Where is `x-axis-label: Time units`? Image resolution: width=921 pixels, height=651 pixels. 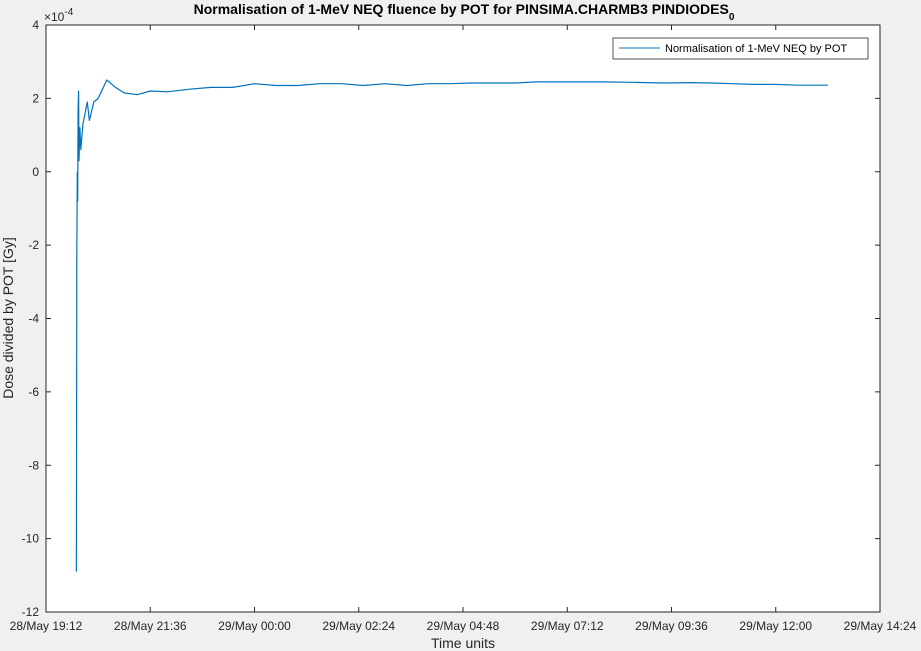 x-axis-label: Time units is located at coordinates (463, 643).